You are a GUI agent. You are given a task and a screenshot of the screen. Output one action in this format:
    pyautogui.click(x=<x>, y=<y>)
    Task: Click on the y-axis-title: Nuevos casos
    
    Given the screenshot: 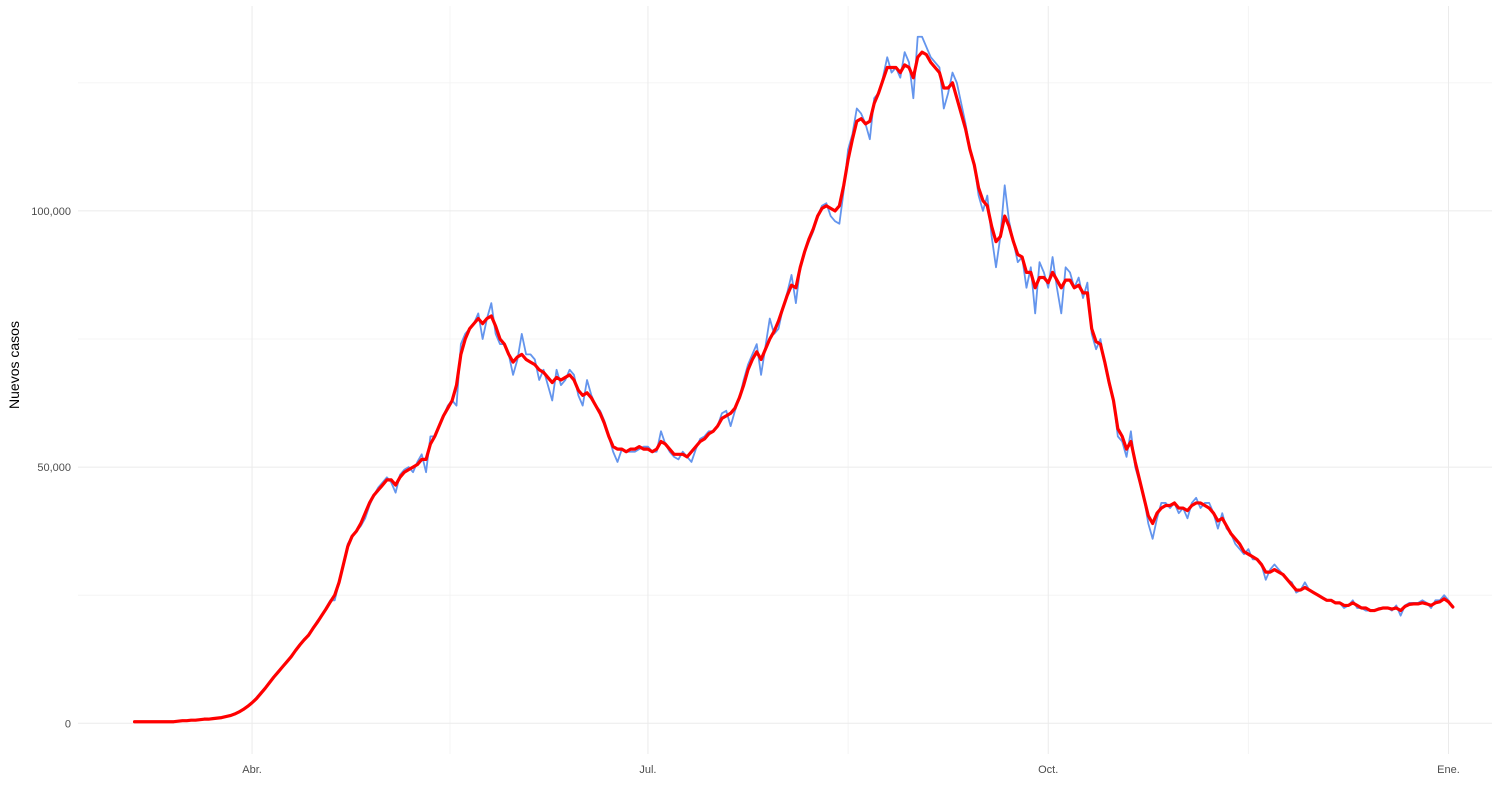 What is the action you would take?
    pyautogui.click(x=14, y=365)
    